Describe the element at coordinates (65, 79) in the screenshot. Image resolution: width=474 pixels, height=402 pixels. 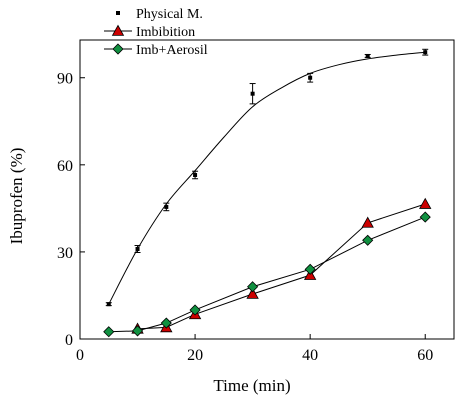
I see `y-tick-label: 90` at that location.